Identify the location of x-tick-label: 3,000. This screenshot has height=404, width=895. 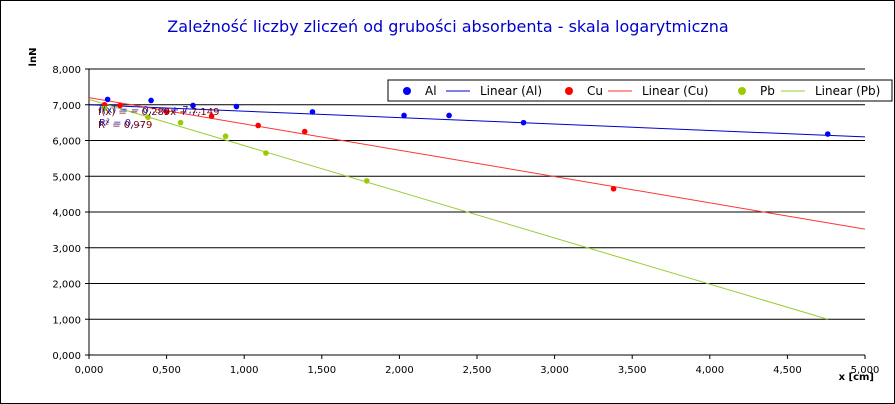
(554, 370).